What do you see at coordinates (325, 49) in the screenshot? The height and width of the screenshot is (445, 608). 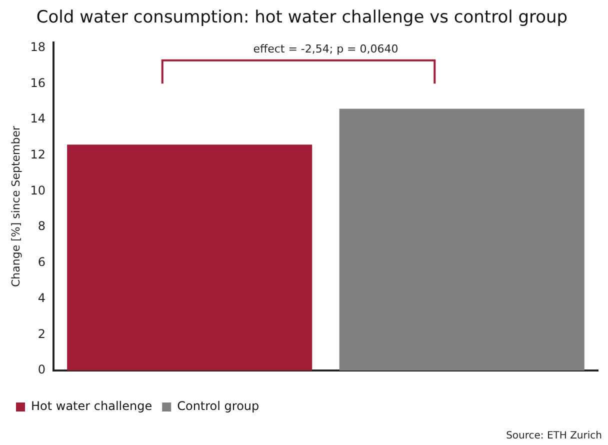 I see `annotation: effect = -2,54; p = 0,0640` at bounding box center [325, 49].